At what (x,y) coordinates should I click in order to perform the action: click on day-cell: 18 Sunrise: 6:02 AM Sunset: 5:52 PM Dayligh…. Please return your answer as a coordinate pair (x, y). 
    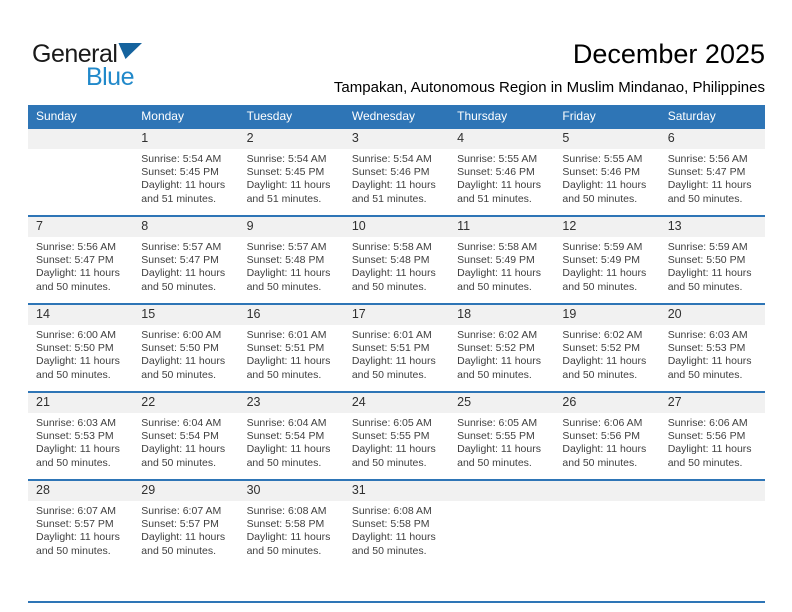
    Looking at the image, I should click on (502, 348).